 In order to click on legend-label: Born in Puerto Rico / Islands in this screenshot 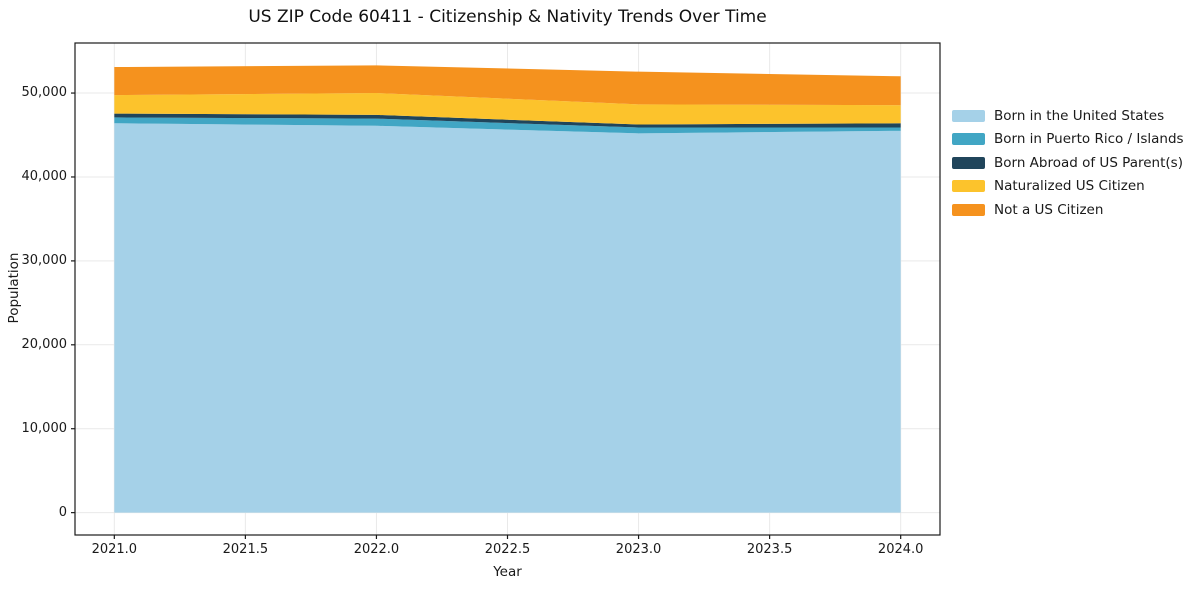, I will do `click(1089, 139)`.